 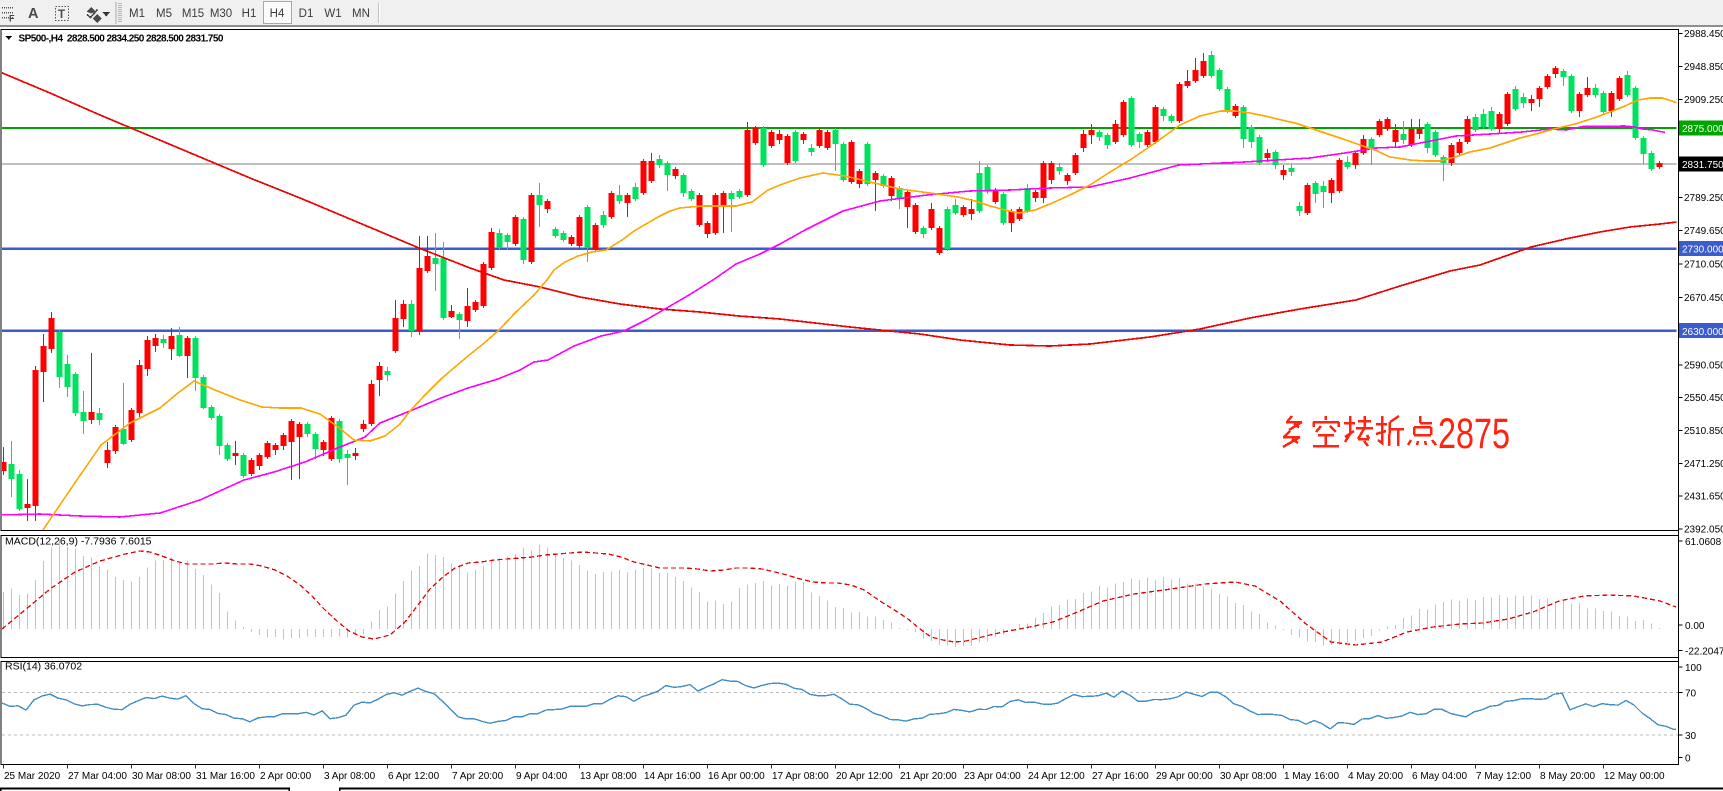 What do you see at coordinates (332, 14) in the screenshot?
I see `svg-text: W1` at bounding box center [332, 14].